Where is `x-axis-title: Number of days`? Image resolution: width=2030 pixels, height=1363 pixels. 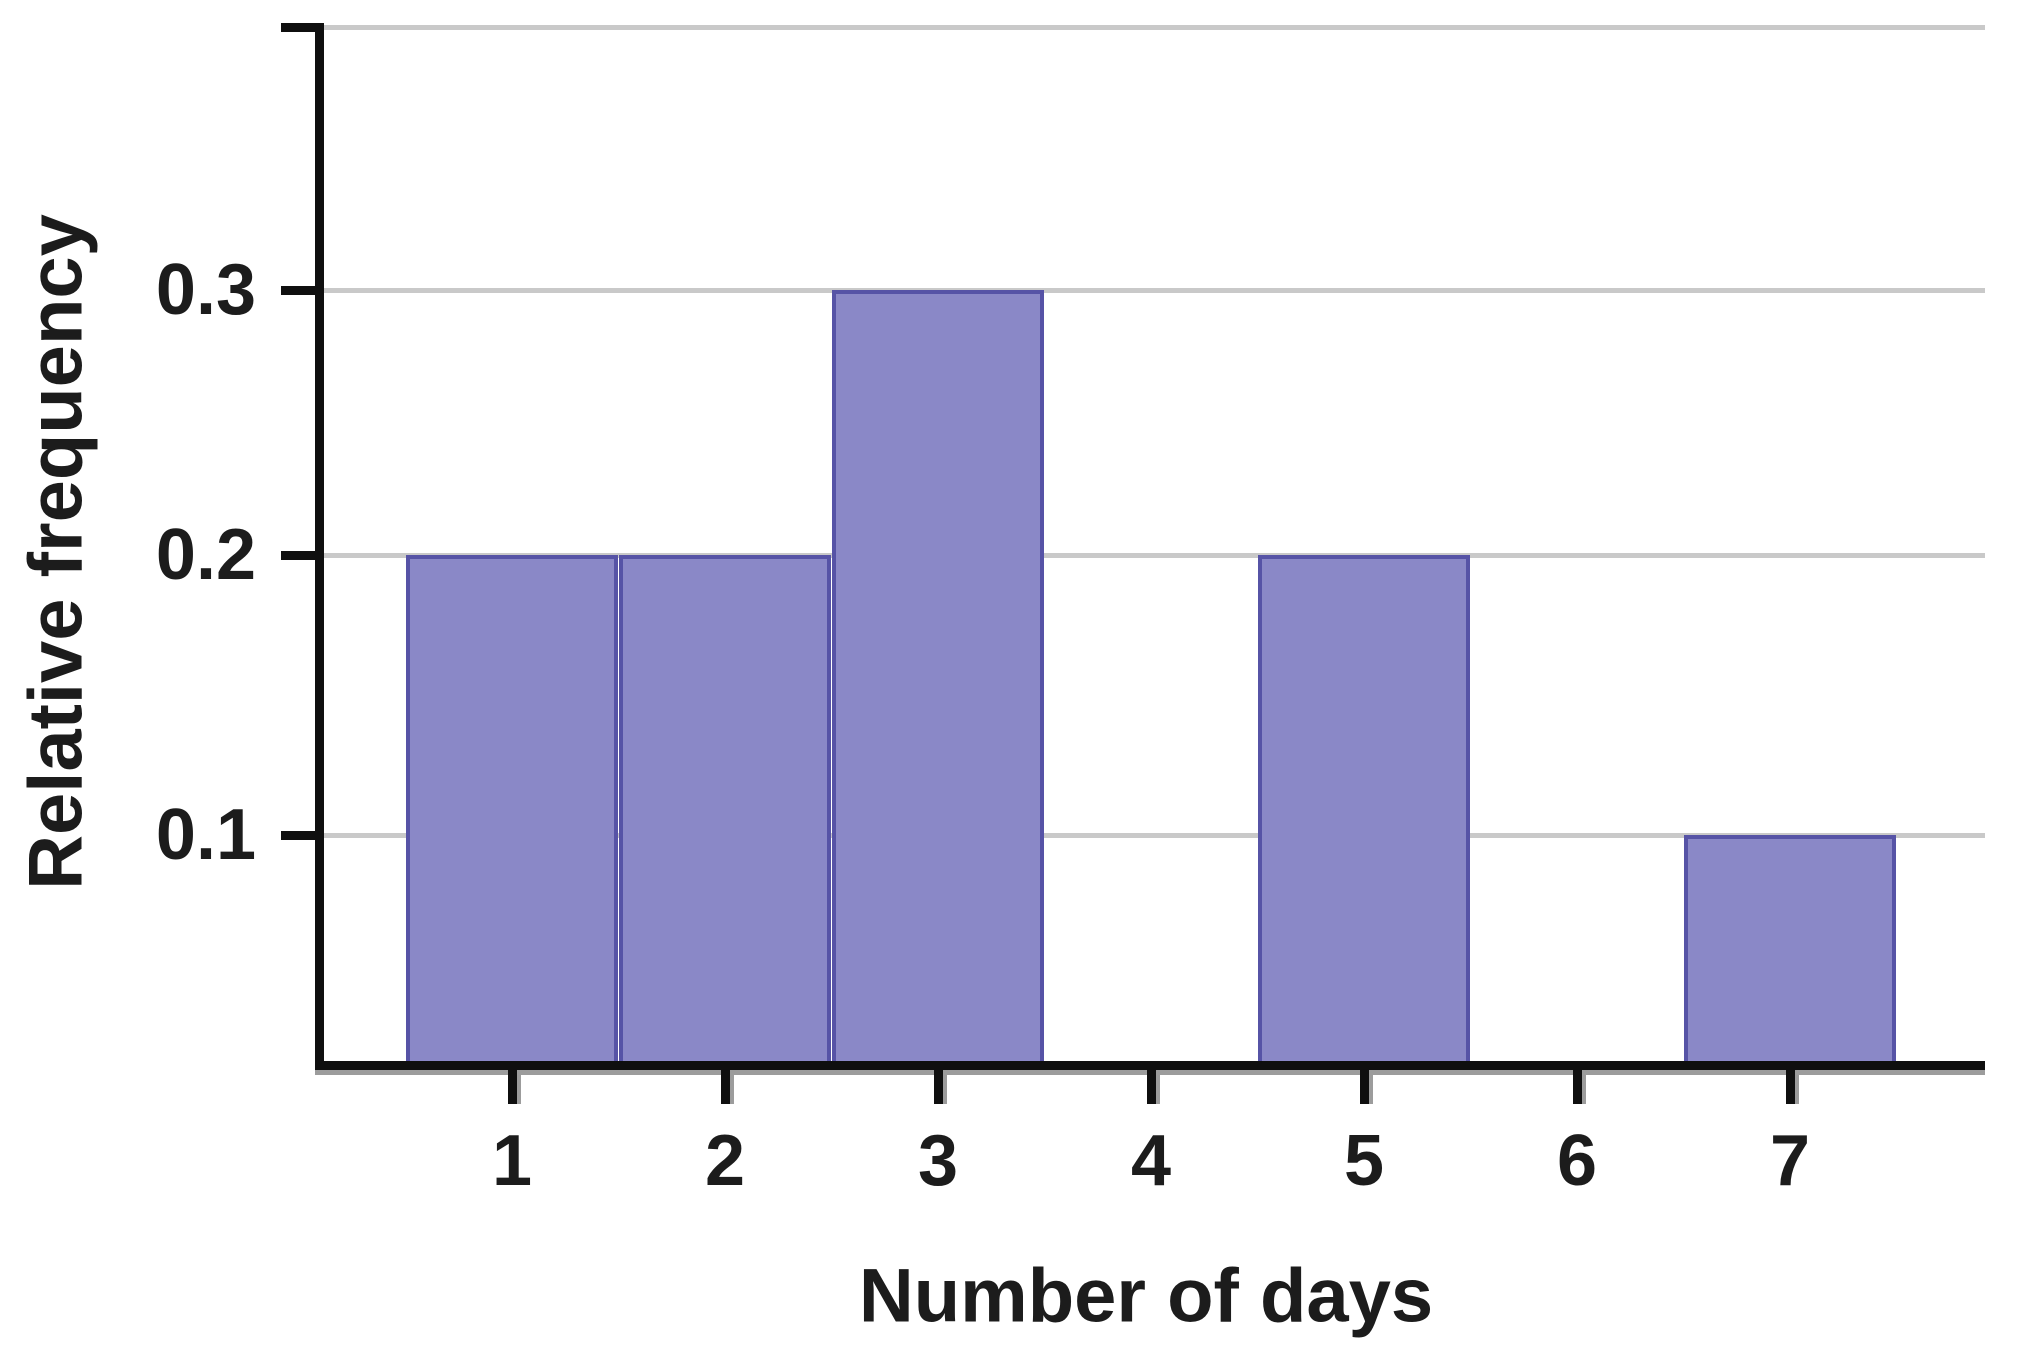 x-axis-title: Number of days is located at coordinates (1146, 1296).